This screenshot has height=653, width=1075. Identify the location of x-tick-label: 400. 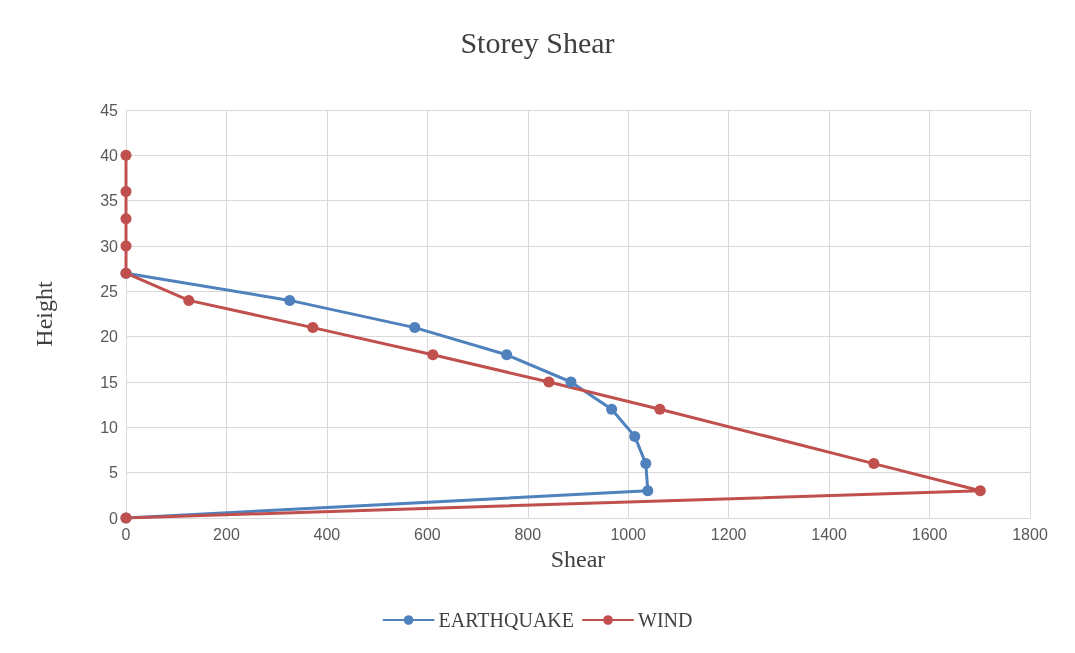
(327, 534).